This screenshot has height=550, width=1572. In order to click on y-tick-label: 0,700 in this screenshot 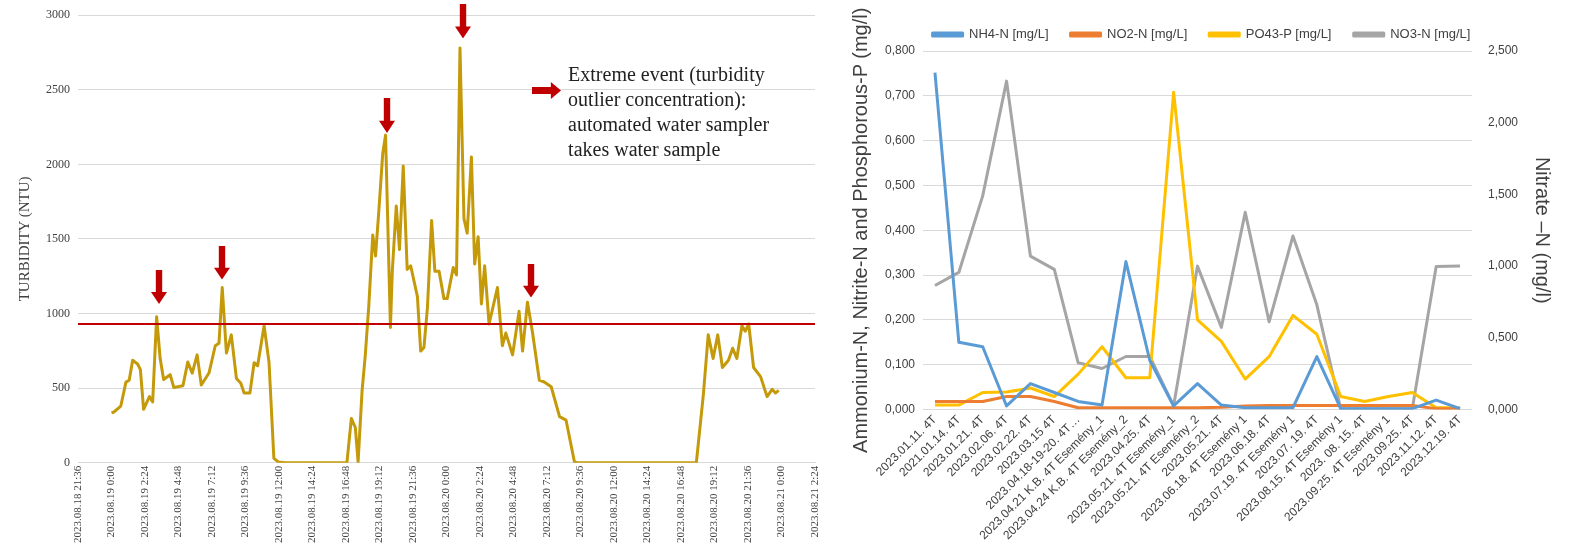, I will do `click(900, 95)`.